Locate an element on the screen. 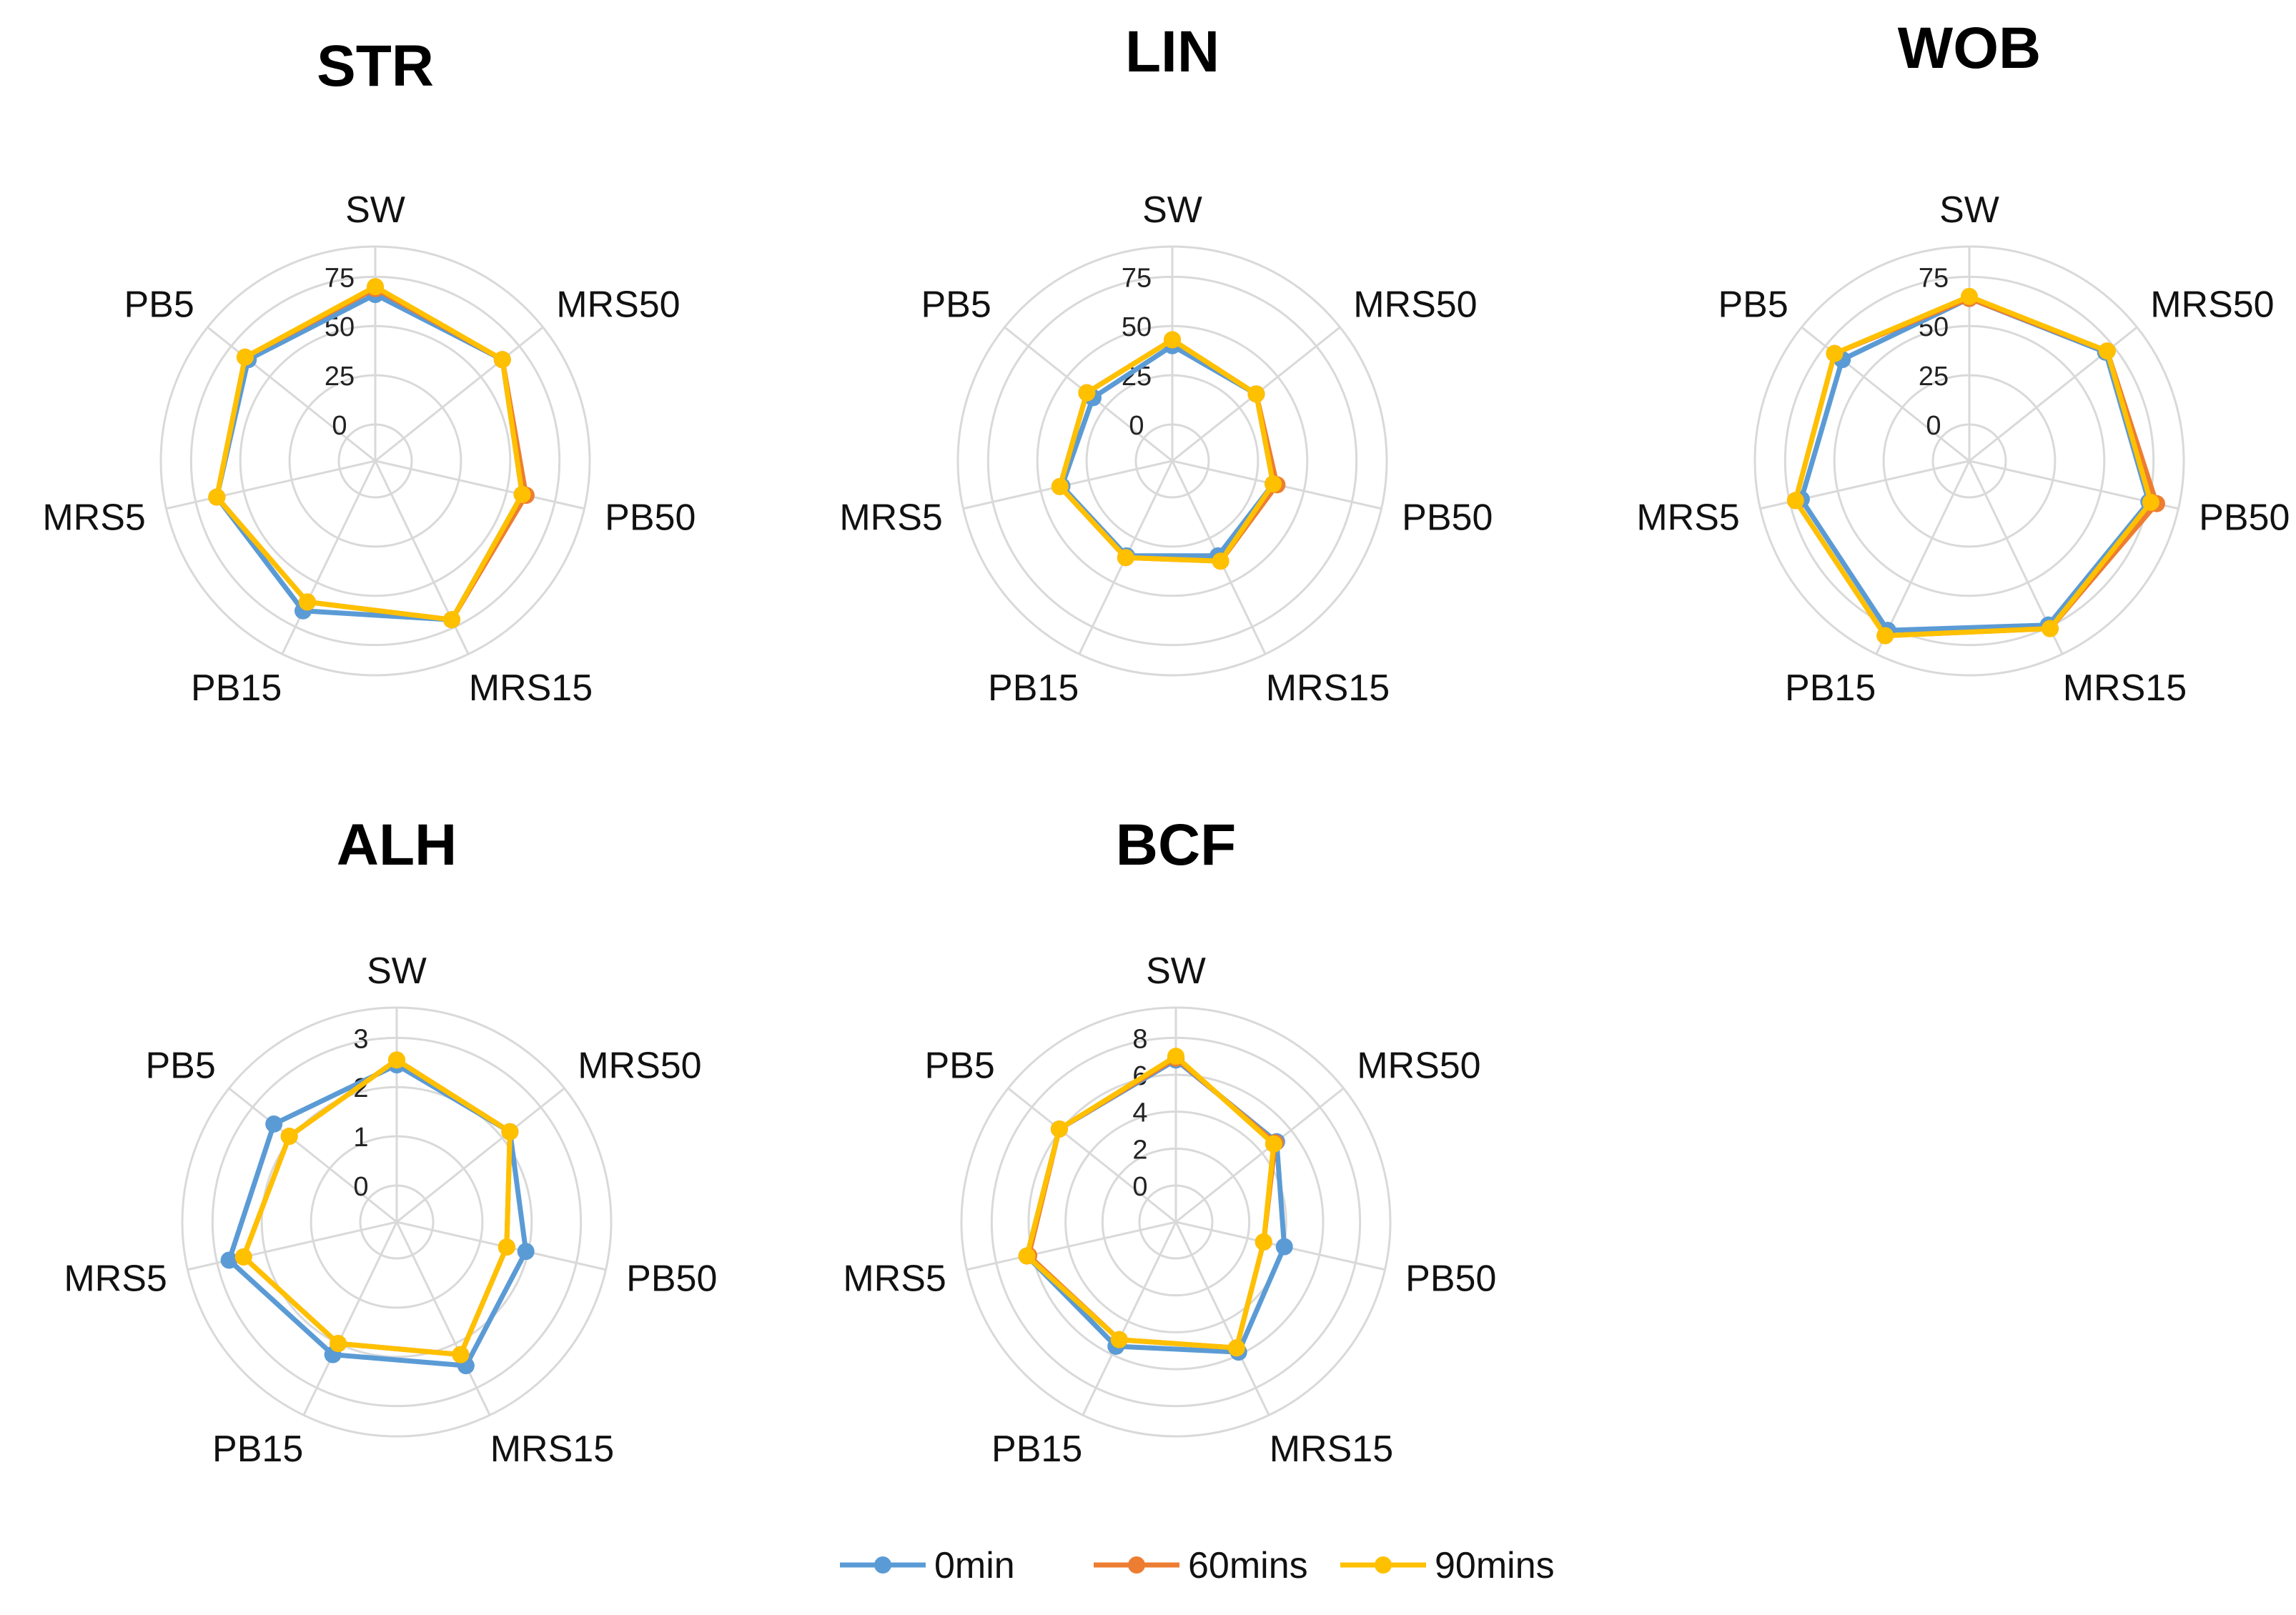 Image resolution: width=2296 pixels, height=1615 pixels. data-point-0min-pb5 is located at coordinates (274, 1124).